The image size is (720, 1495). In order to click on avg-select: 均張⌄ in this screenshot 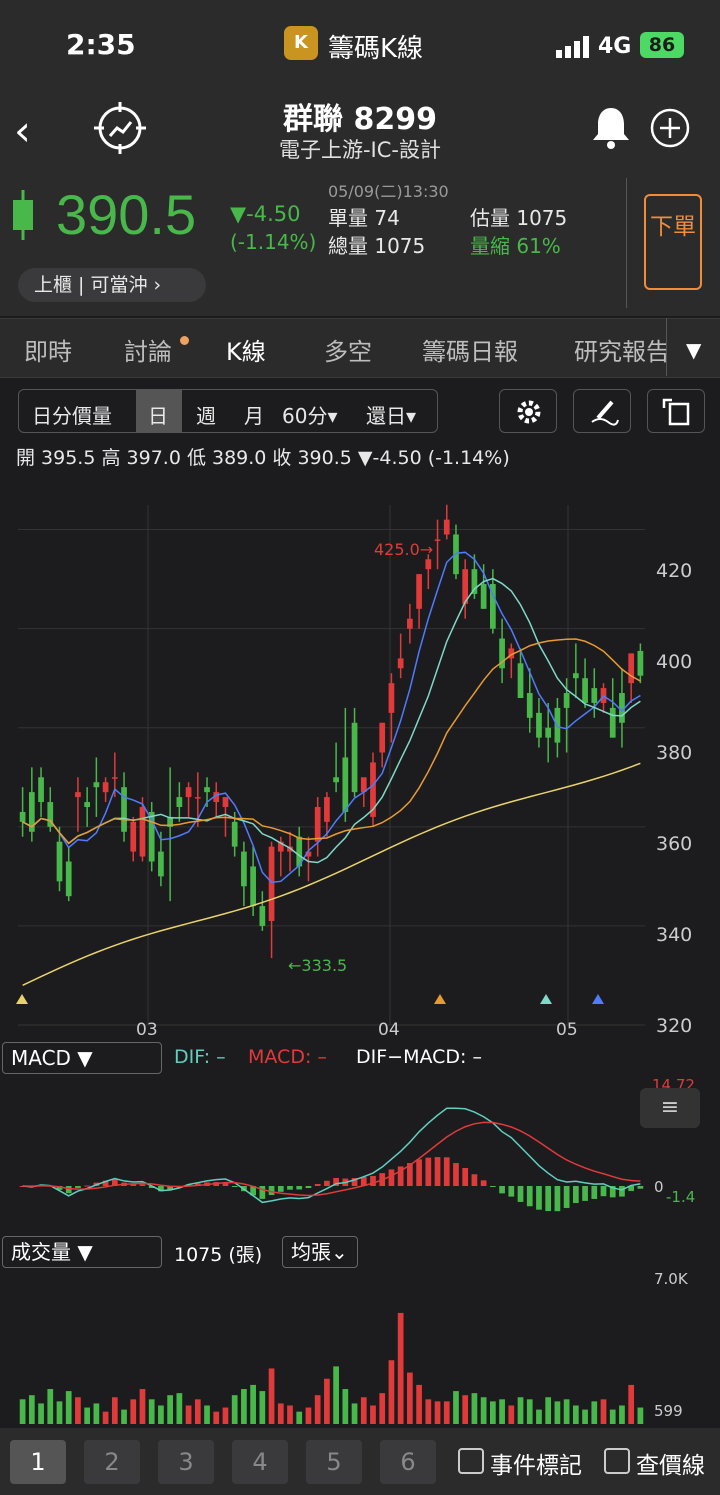, I will do `click(320, 1252)`.